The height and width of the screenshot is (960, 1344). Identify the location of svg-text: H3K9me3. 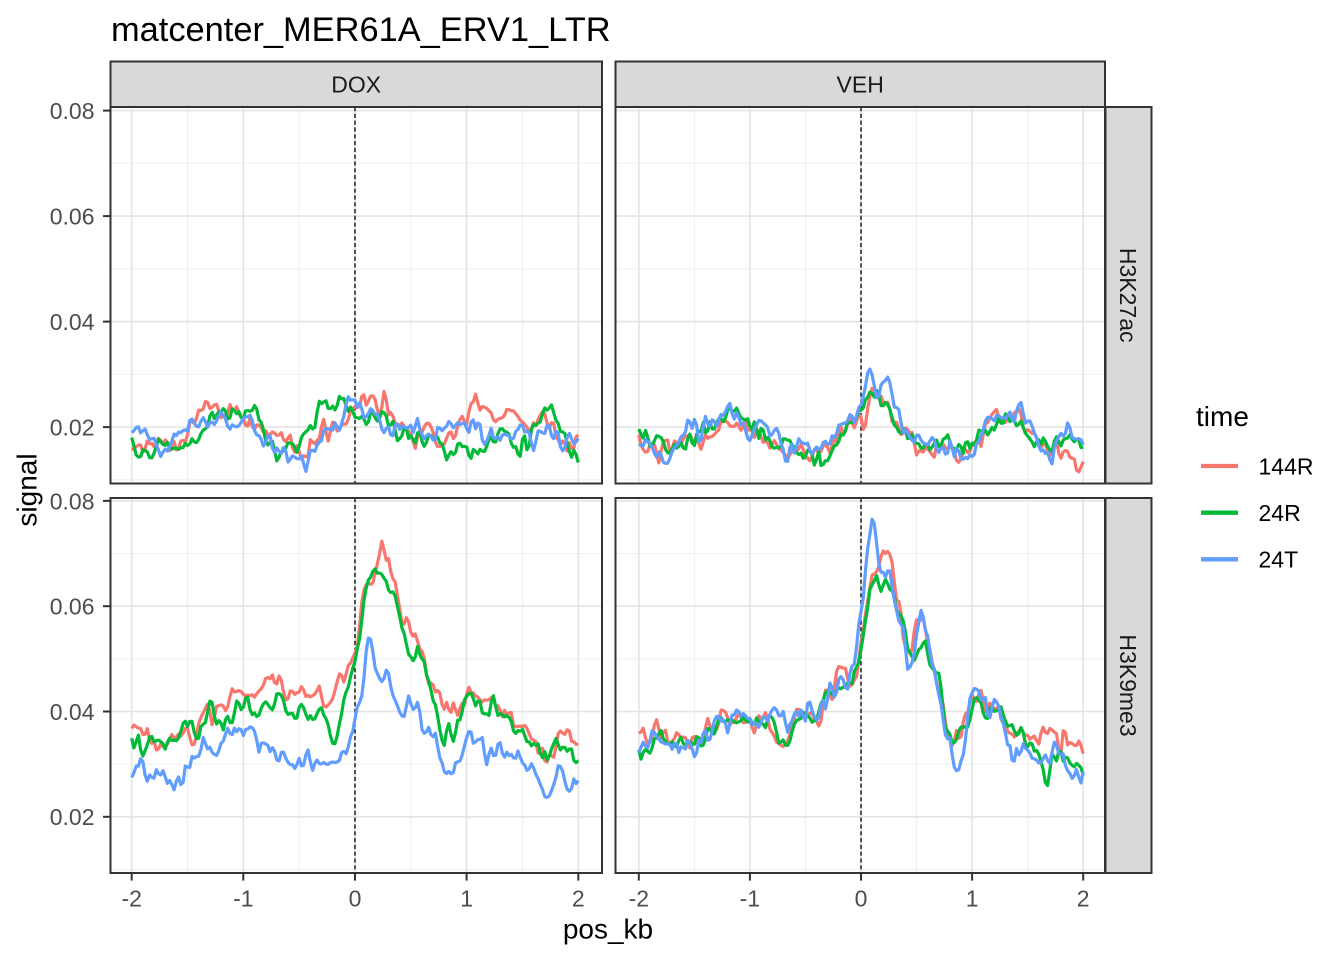
(1128, 685).